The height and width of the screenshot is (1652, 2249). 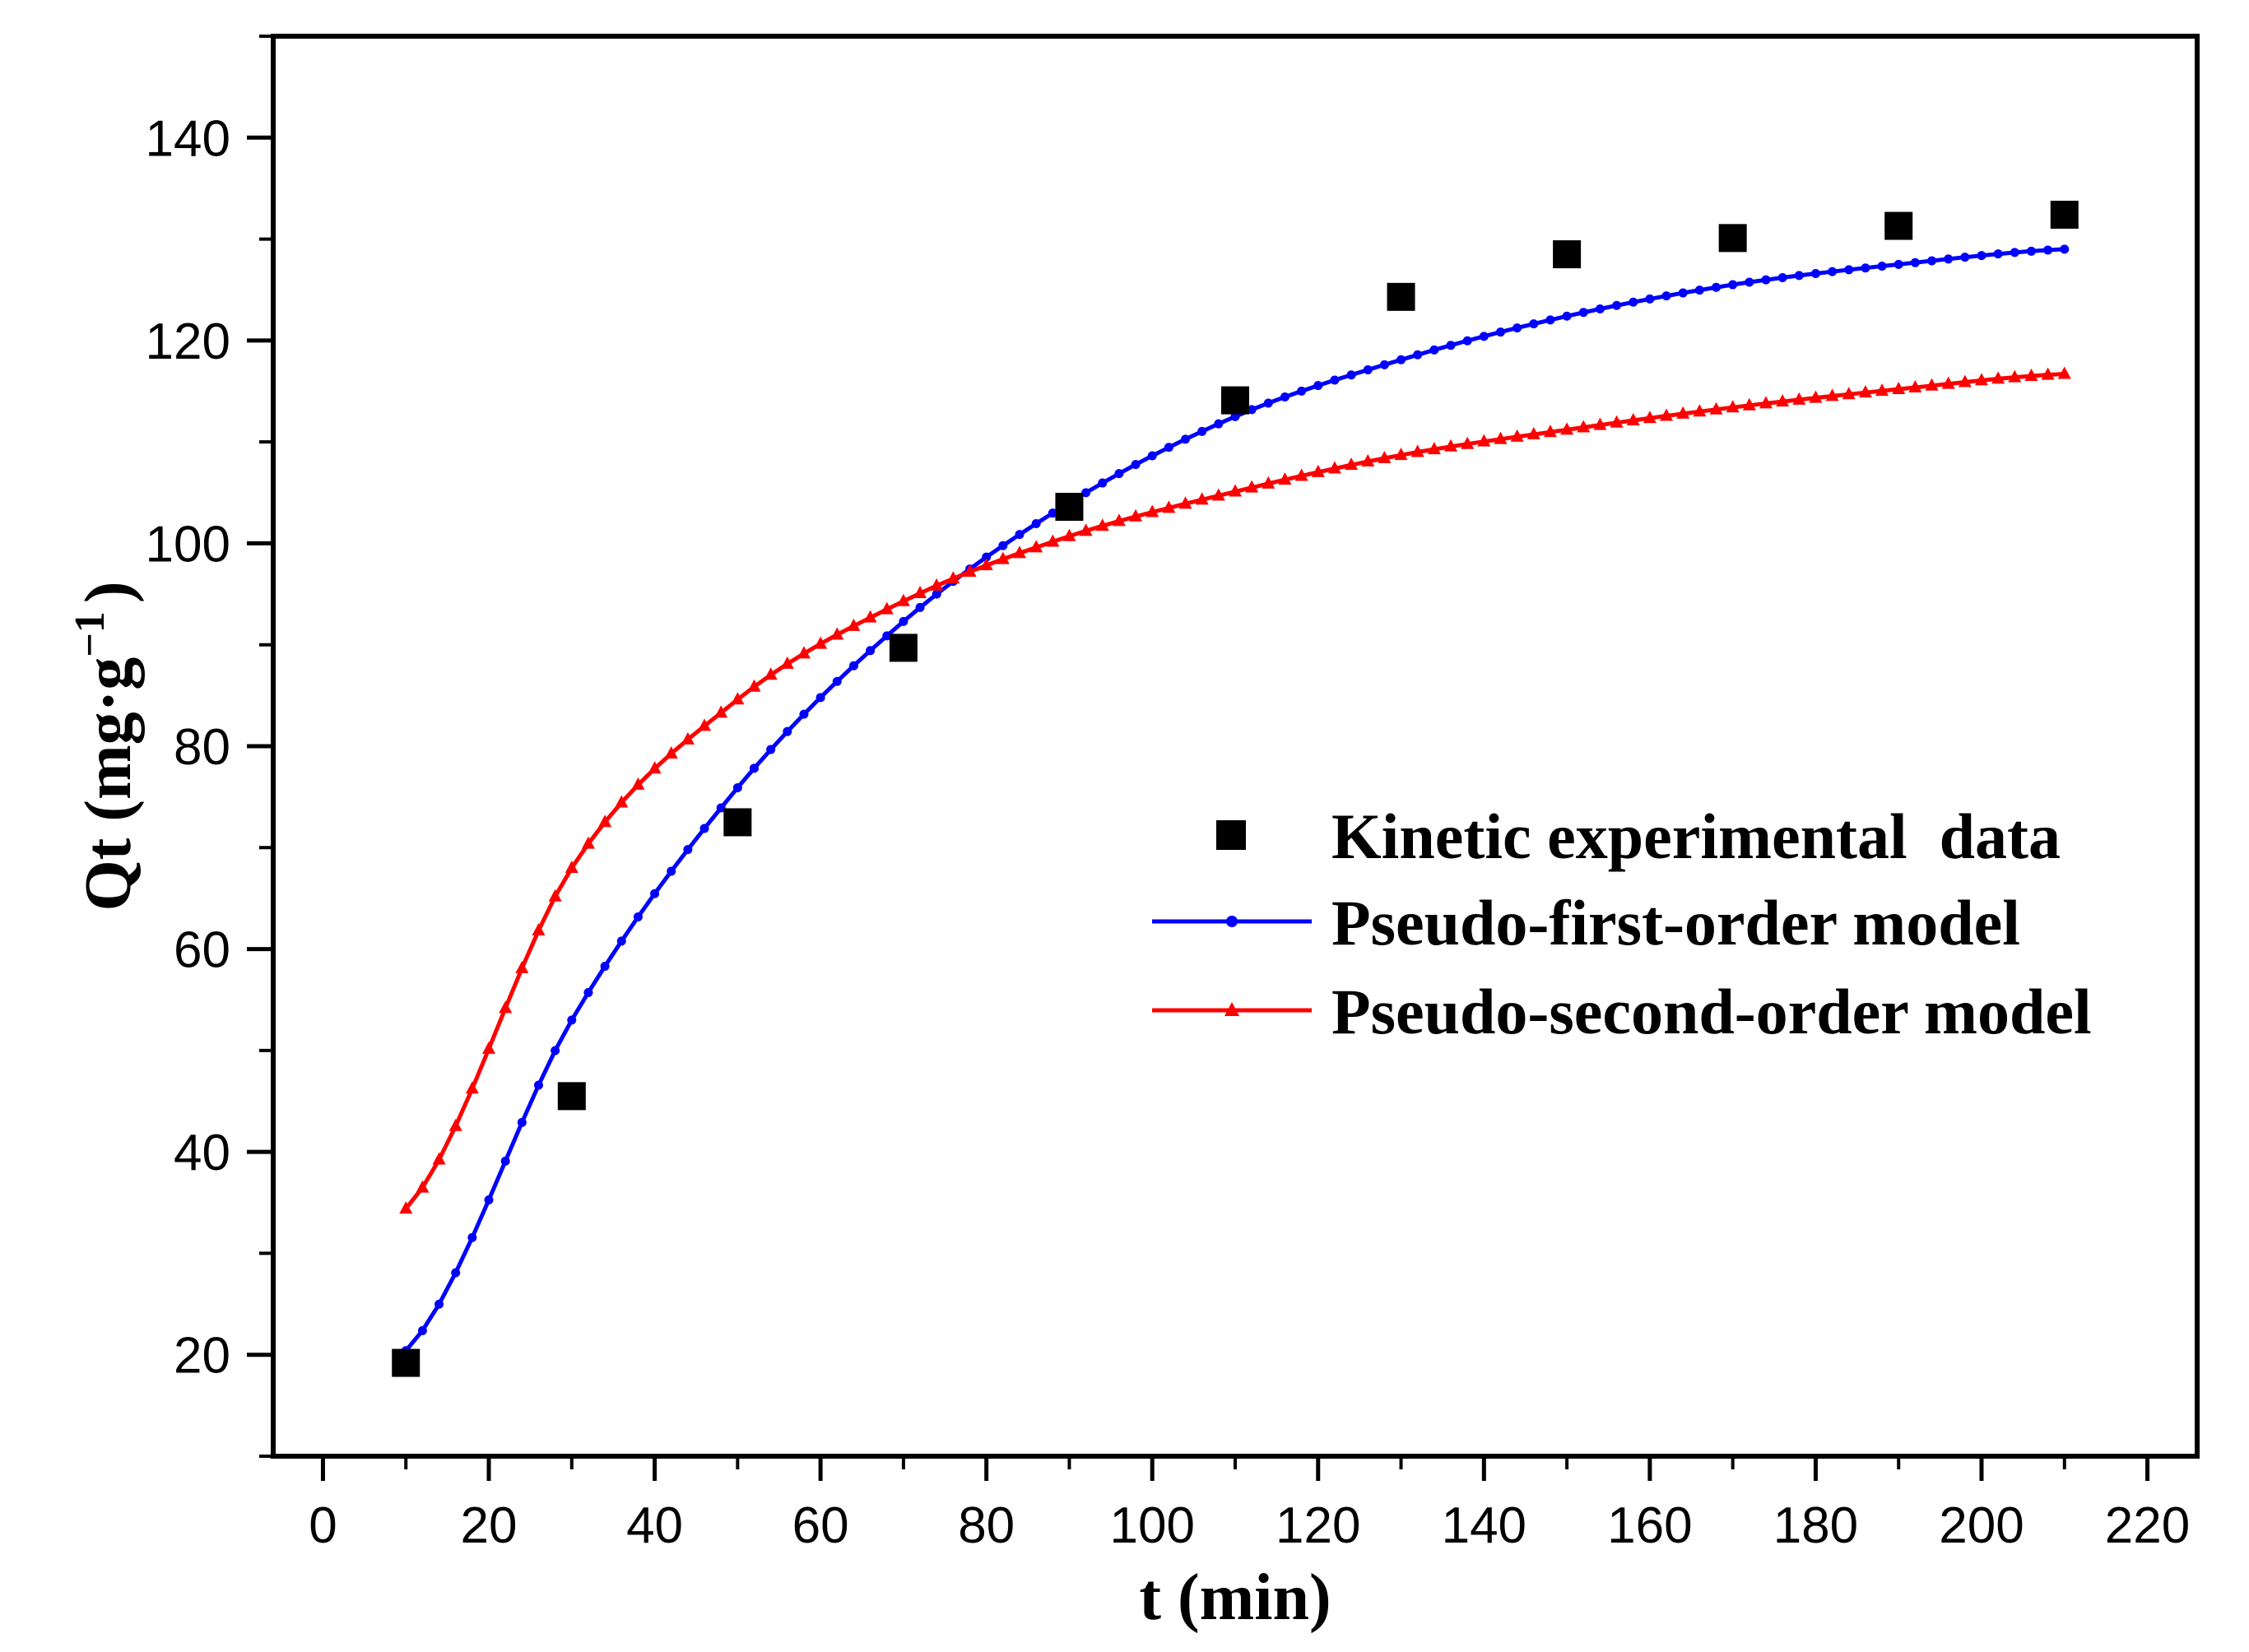 I want to click on x-tick-label: 180, so click(x=1816, y=1526).